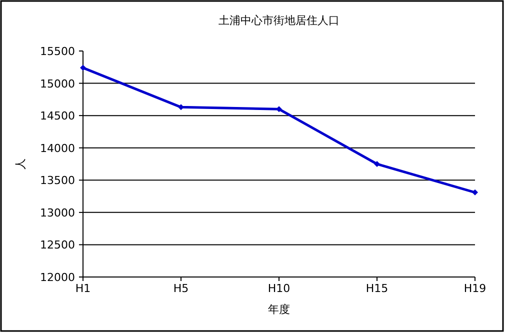 The height and width of the screenshot is (333, 505). Describe the element at coordinates (57, 83) in the screenshot. I see `y-tick-label: 15000` at that location.